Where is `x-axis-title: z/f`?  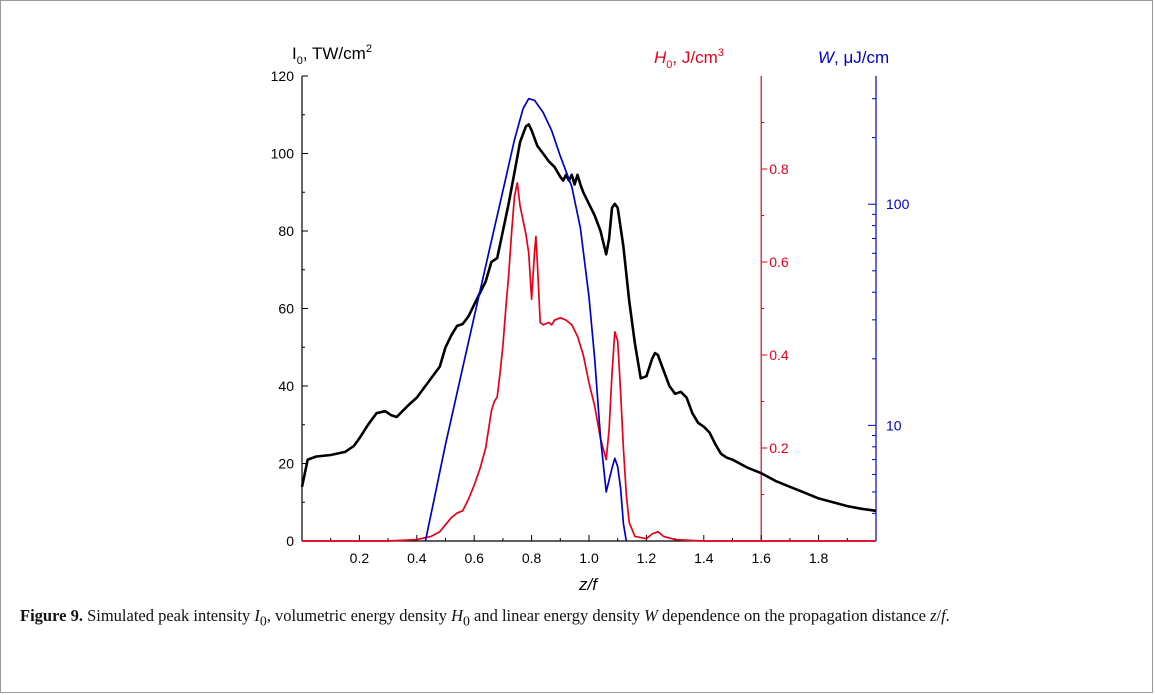
x-axis-title: z/f is located at coordinates (588, 584).